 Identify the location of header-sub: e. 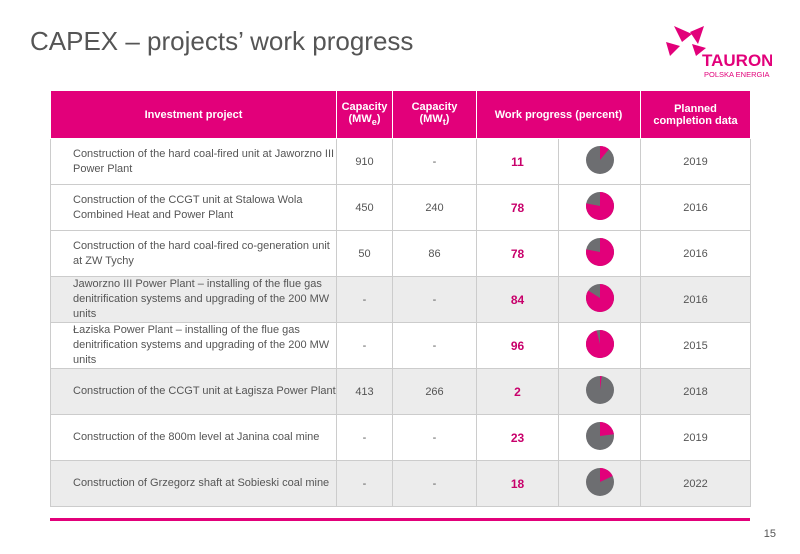
(374, 122).